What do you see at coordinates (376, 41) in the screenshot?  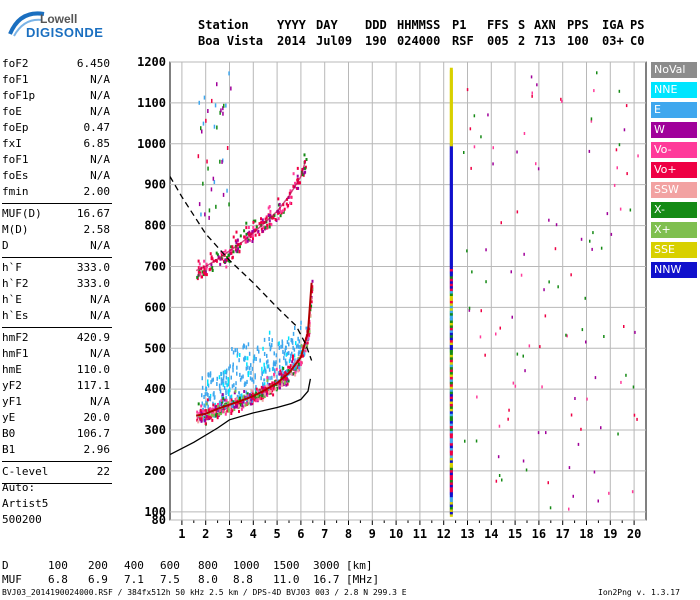 I see `header-row2-cell: 190` at bounding box center [376, 41].